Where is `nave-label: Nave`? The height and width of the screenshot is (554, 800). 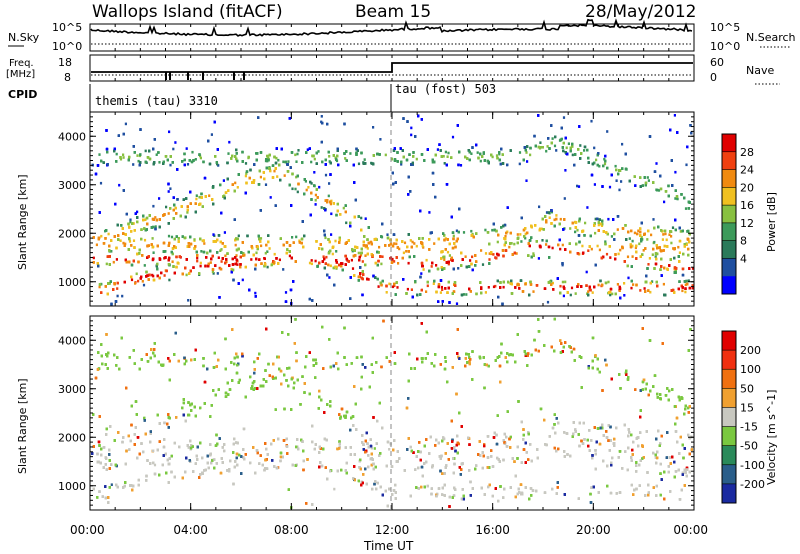 nave-label: Nave is located at coordinates (760, 70).